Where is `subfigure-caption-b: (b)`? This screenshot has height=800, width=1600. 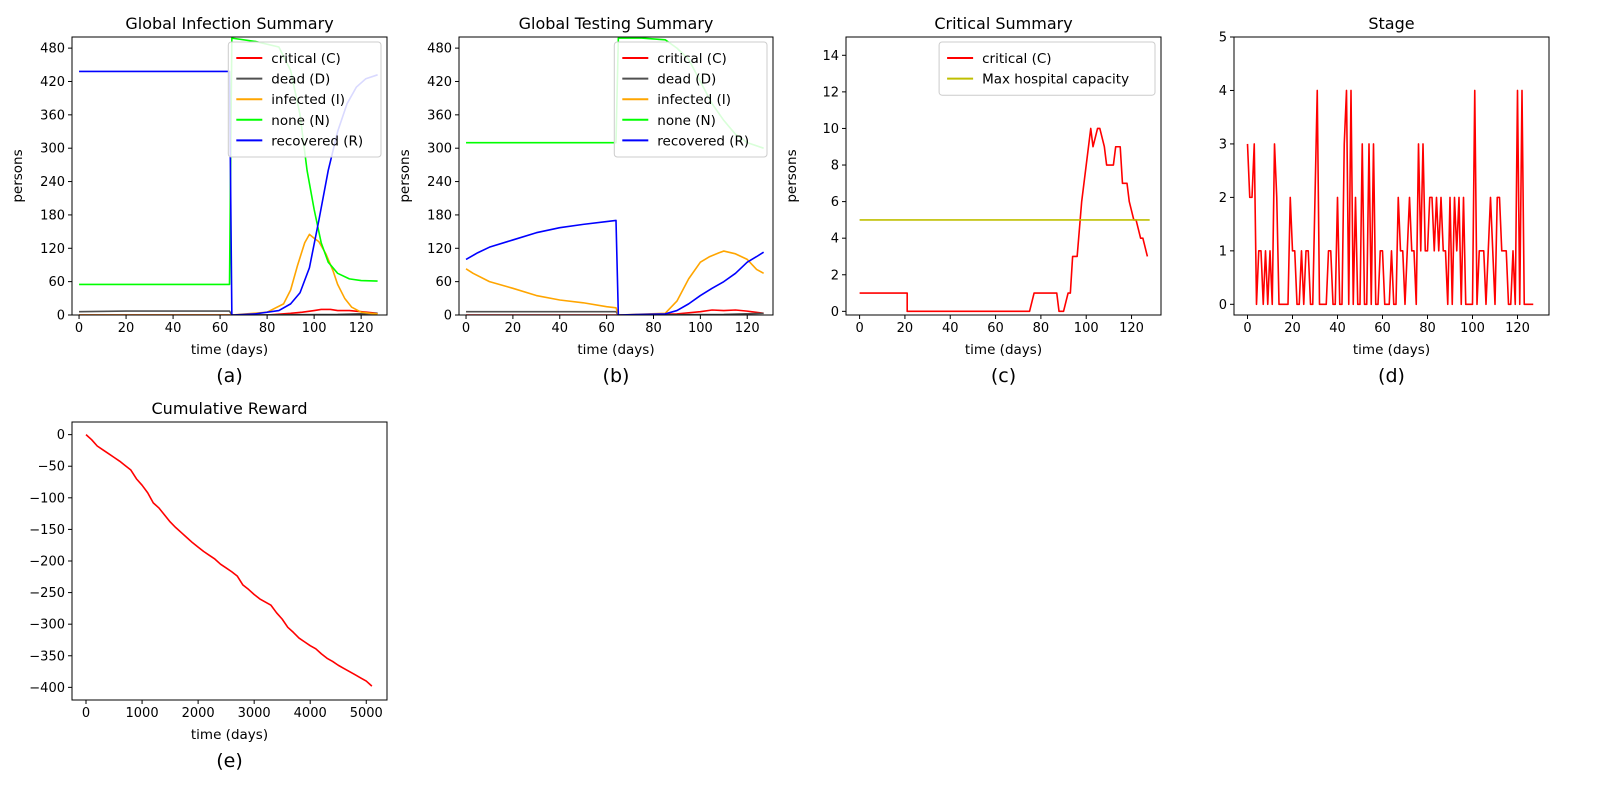 subfigure-caption-b: (b) is located at coordinates (616, 376).